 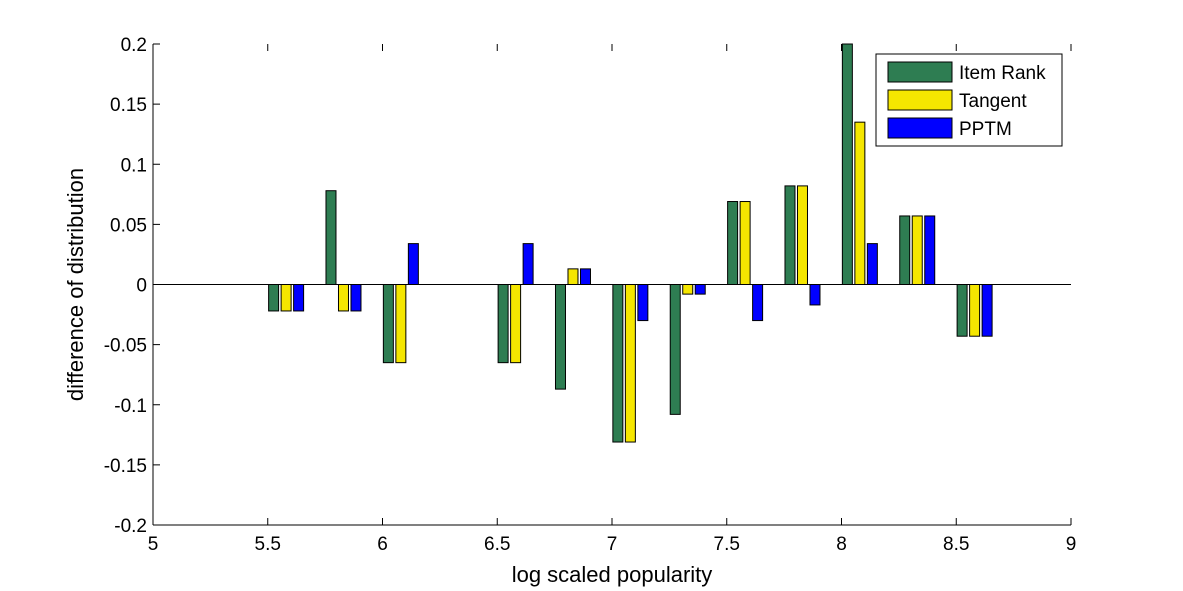 I want to click on y-tick-label: -0.1, so click(x=130, y=406).